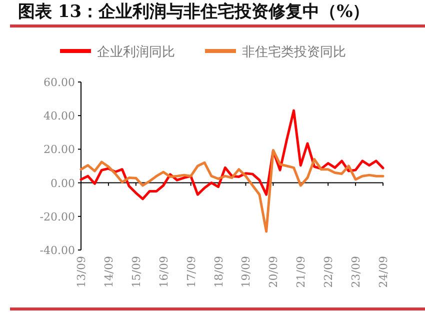  I want to click on y-tick-label: -40.00, so click(57, 250).